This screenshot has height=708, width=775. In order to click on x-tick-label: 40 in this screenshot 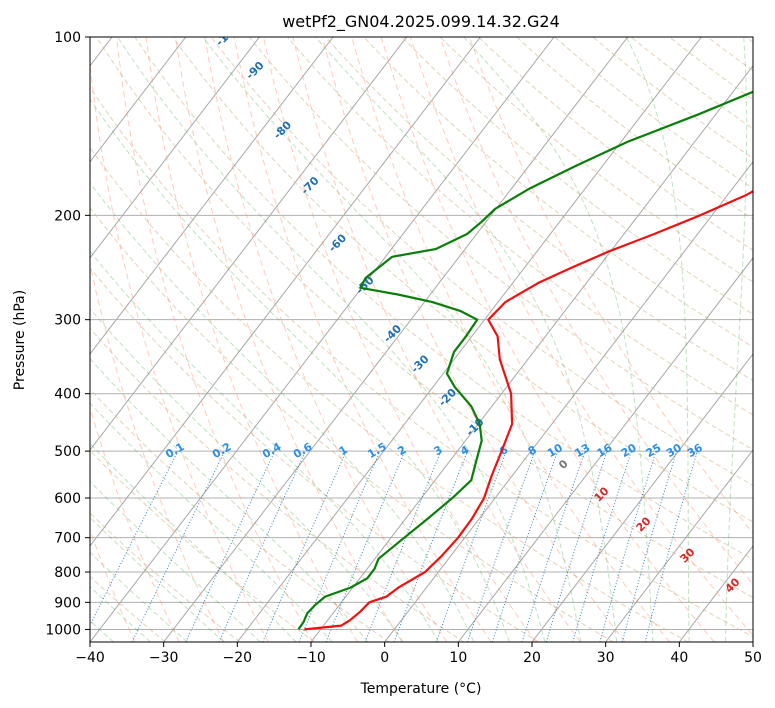, I will do `click(679, 658)`.